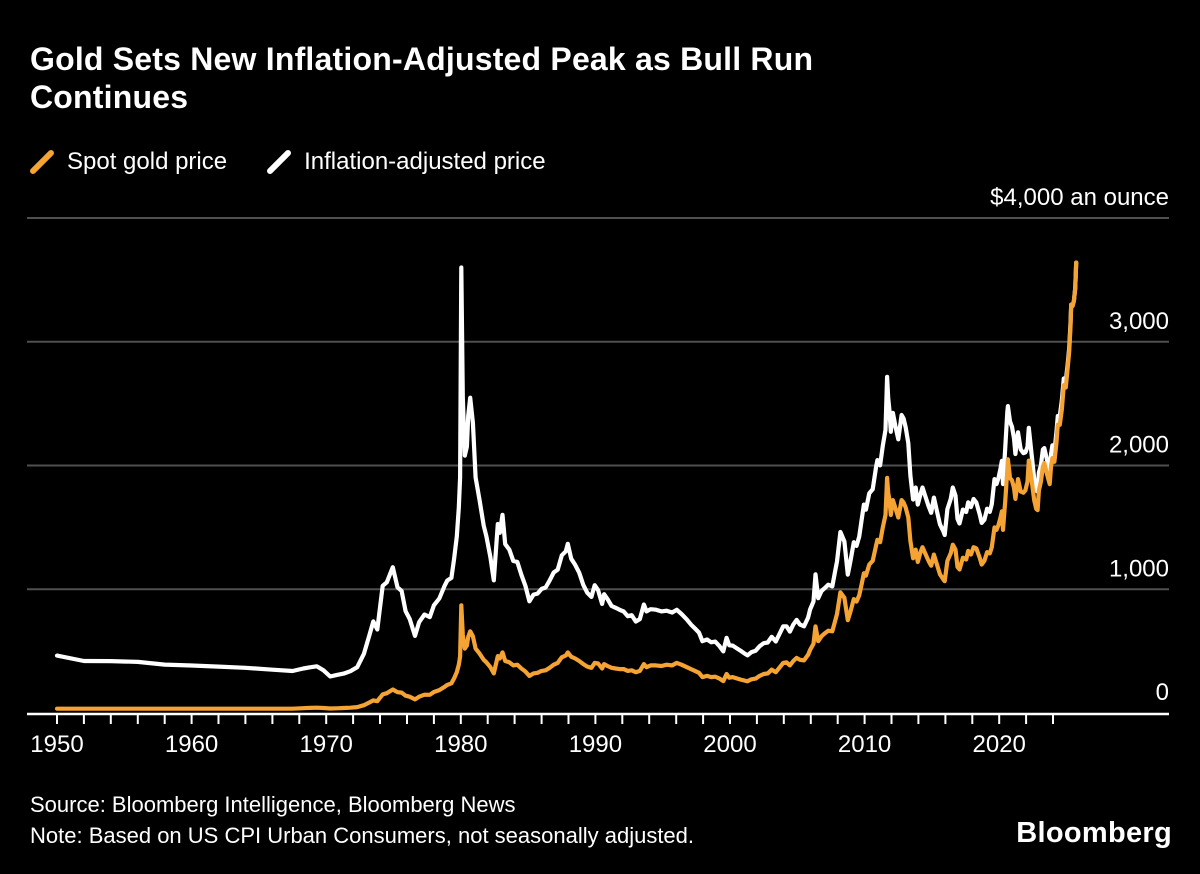 This screenshot has height=874, width=1200. What do you see at coordinates (460, 744) in the screenshot?
I see `x-axis-label-1980: 1980` at bounding box center [460, 744].